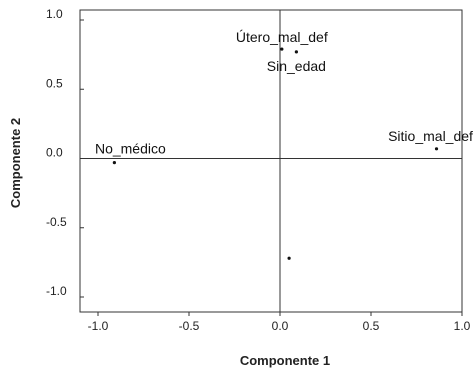 Image resolution: width=474 pixels, height=374 pixels. Describe the element at coordinates (98, 326) in the screenshot. I see `x-tick-label: -1.0` at that location.